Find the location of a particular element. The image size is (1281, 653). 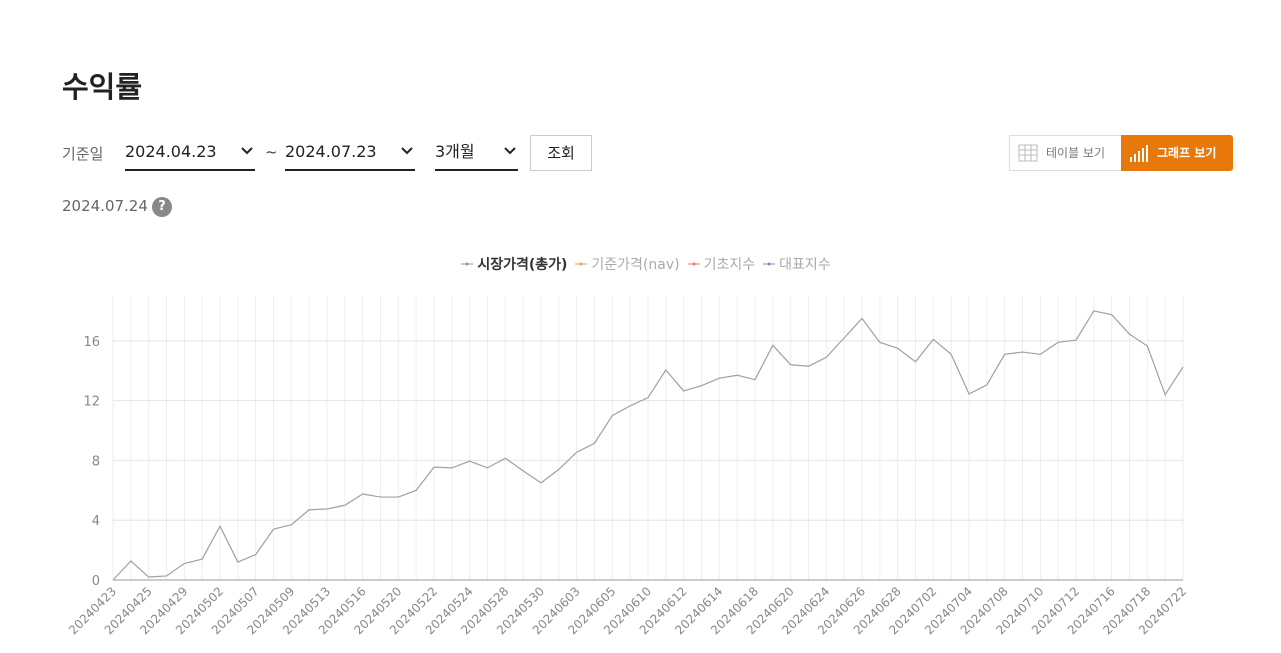

y-tick-label: 4 is located at coordinates (96, 521).